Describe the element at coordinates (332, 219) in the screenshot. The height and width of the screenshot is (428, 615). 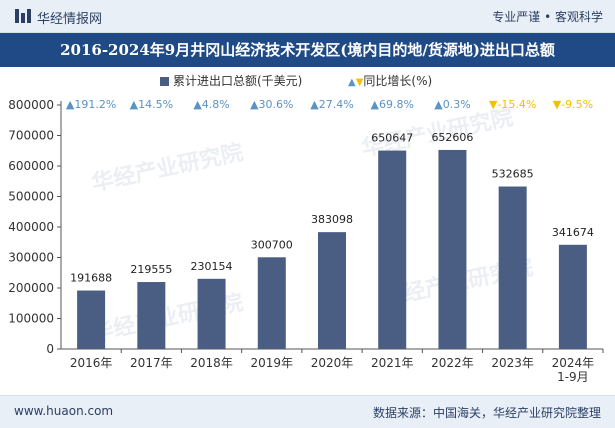
I see `bar-value-label: 383098` at that location.